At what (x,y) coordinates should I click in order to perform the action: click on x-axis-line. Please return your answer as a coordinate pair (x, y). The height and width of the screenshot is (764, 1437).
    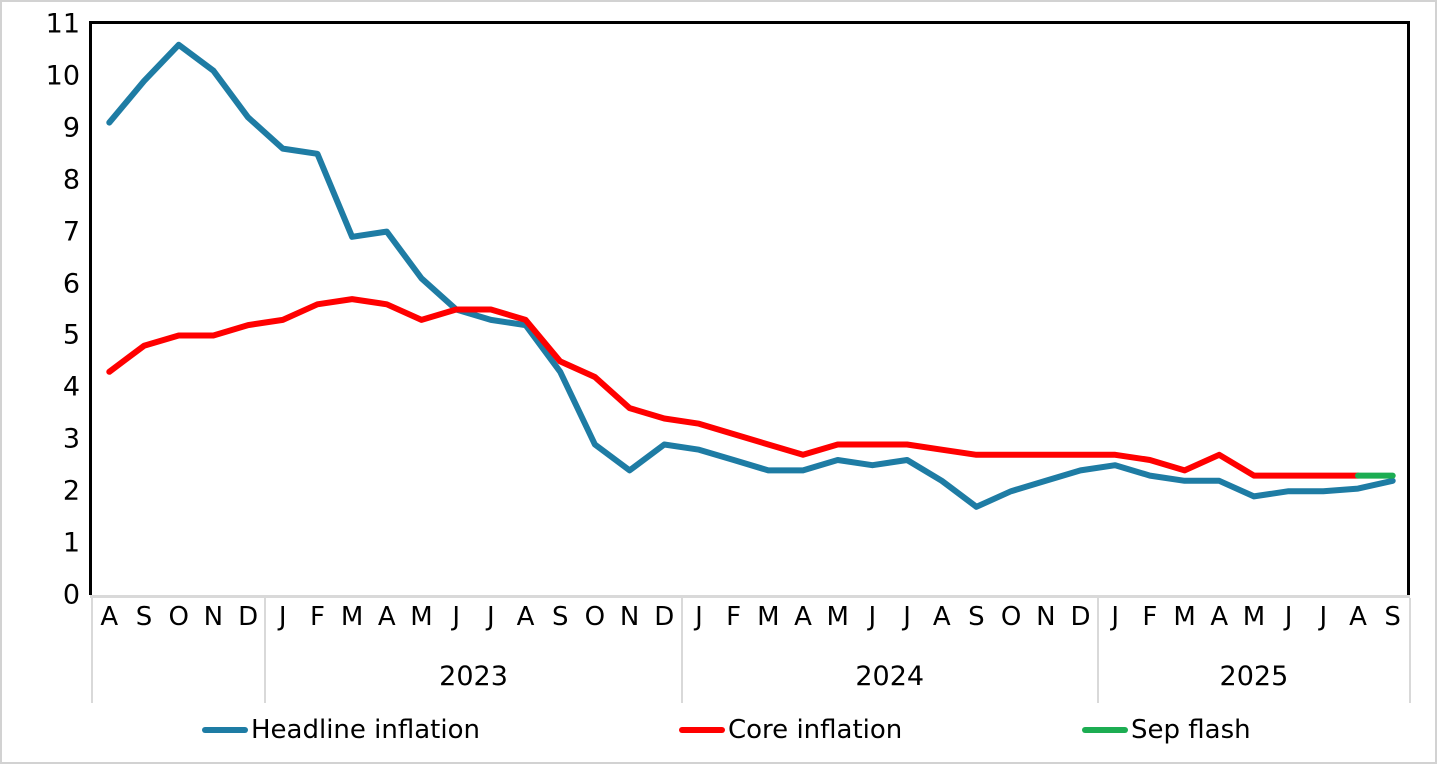
    Looking at the image, I should click on (750, 596).